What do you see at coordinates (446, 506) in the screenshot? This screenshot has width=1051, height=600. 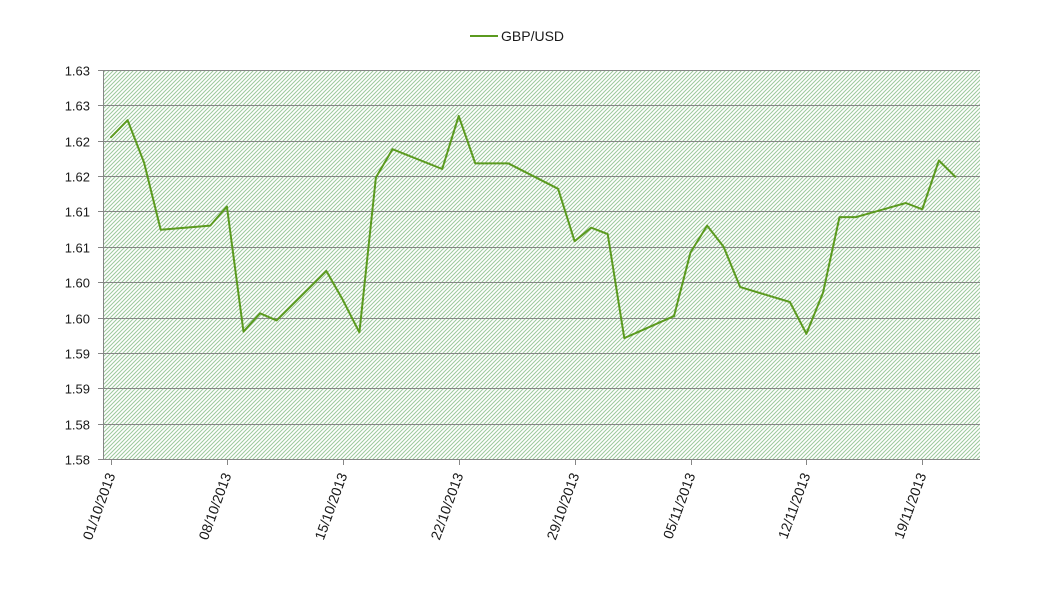 I see `x-tick-label: 22/10/2013` at bounding box center [446, 506].